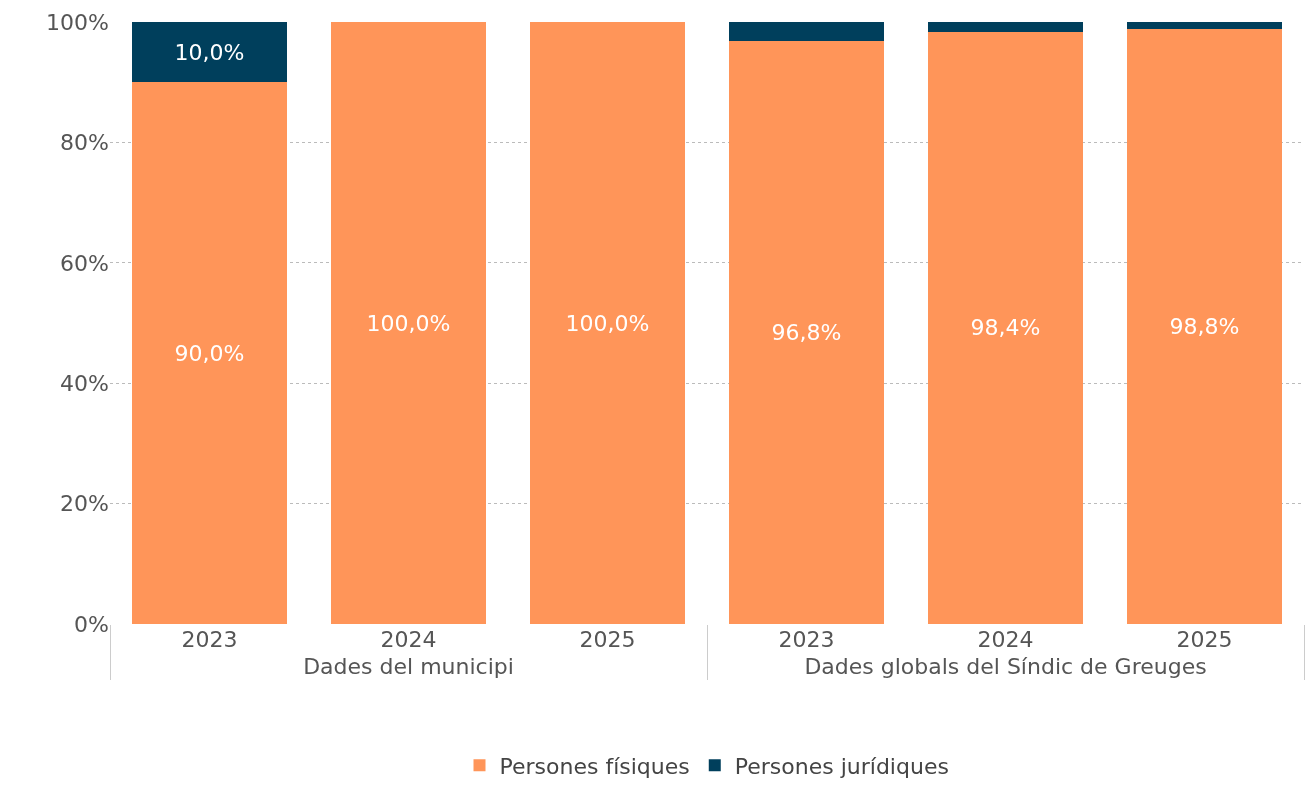  What do you see at coordinates (806, 333) in the screenshot?
I see `data-label: 96,8%` at bounding box center [806, 333].